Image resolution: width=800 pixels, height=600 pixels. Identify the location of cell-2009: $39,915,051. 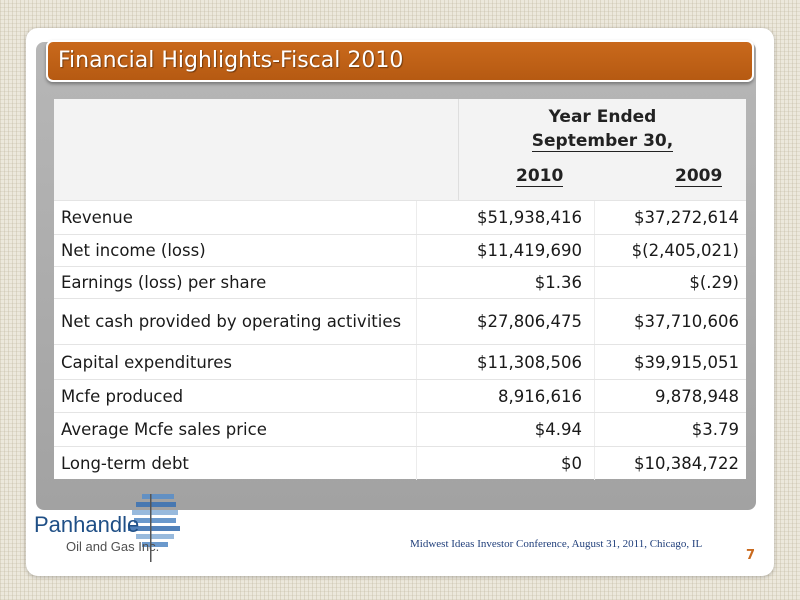
(686, 362).